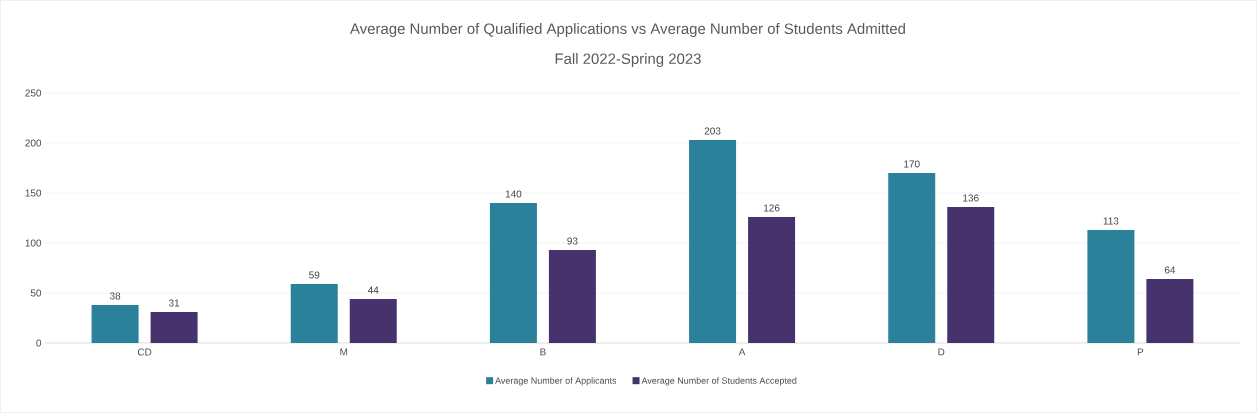 This screenshot has width=1257, height=413. What do you see at coordinates (1170, 270) in the screenshot?
I see `data-label: 64` at bounding box center [1170, 270].